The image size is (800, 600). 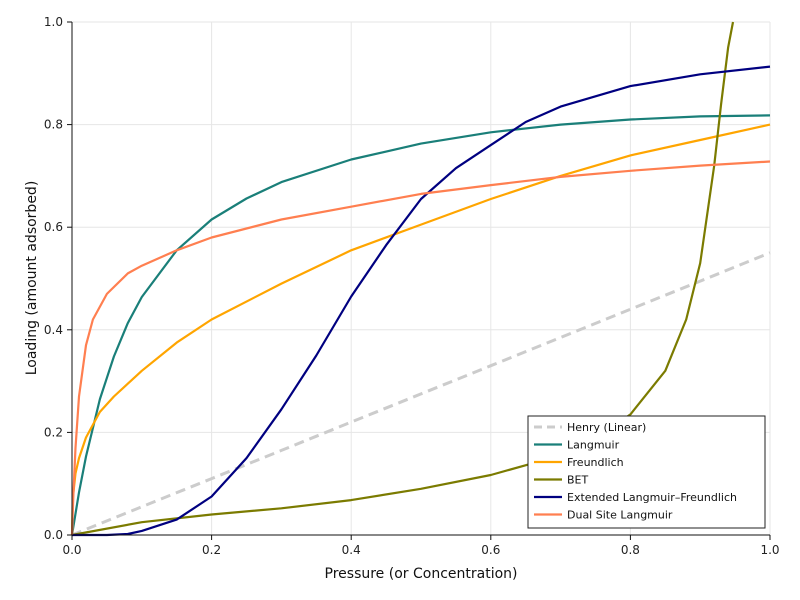 What do you see at coordinates (53, 125) in the screenshot?
I see `y-tick-label: 0.8` at bounding box center [53, 125].